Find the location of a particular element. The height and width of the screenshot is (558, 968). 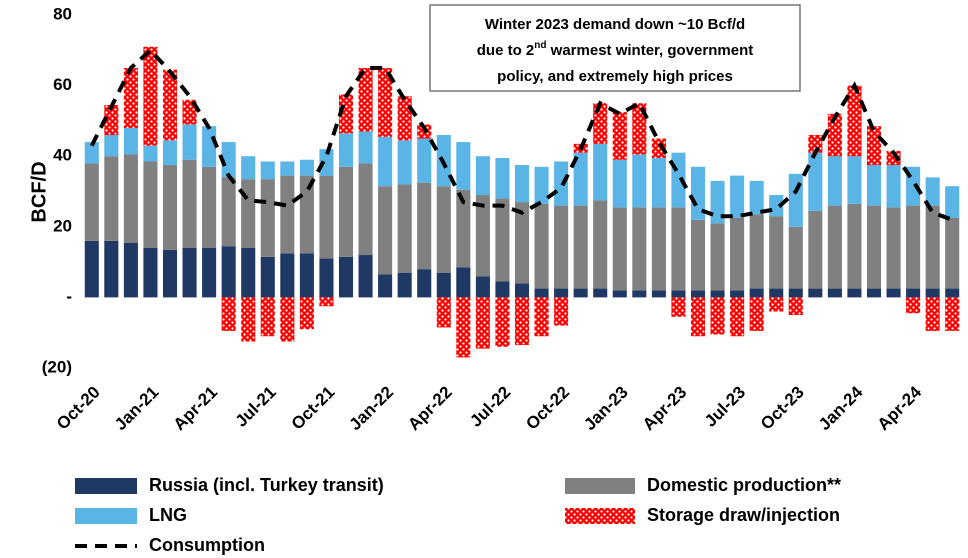

y-tick-label: 60 is located at coordinates (62, 84).